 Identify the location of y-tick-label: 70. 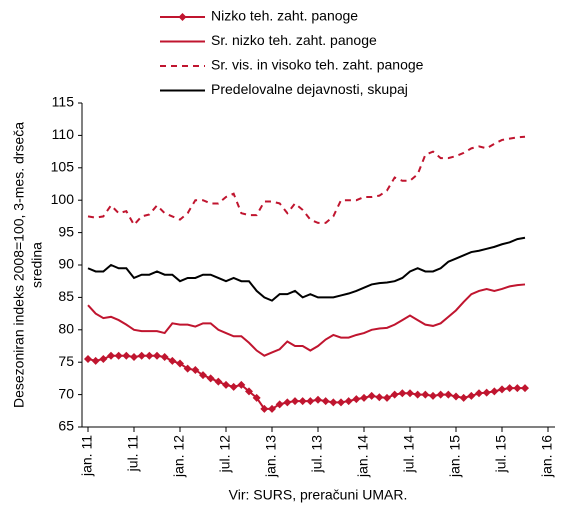
(66, 393).